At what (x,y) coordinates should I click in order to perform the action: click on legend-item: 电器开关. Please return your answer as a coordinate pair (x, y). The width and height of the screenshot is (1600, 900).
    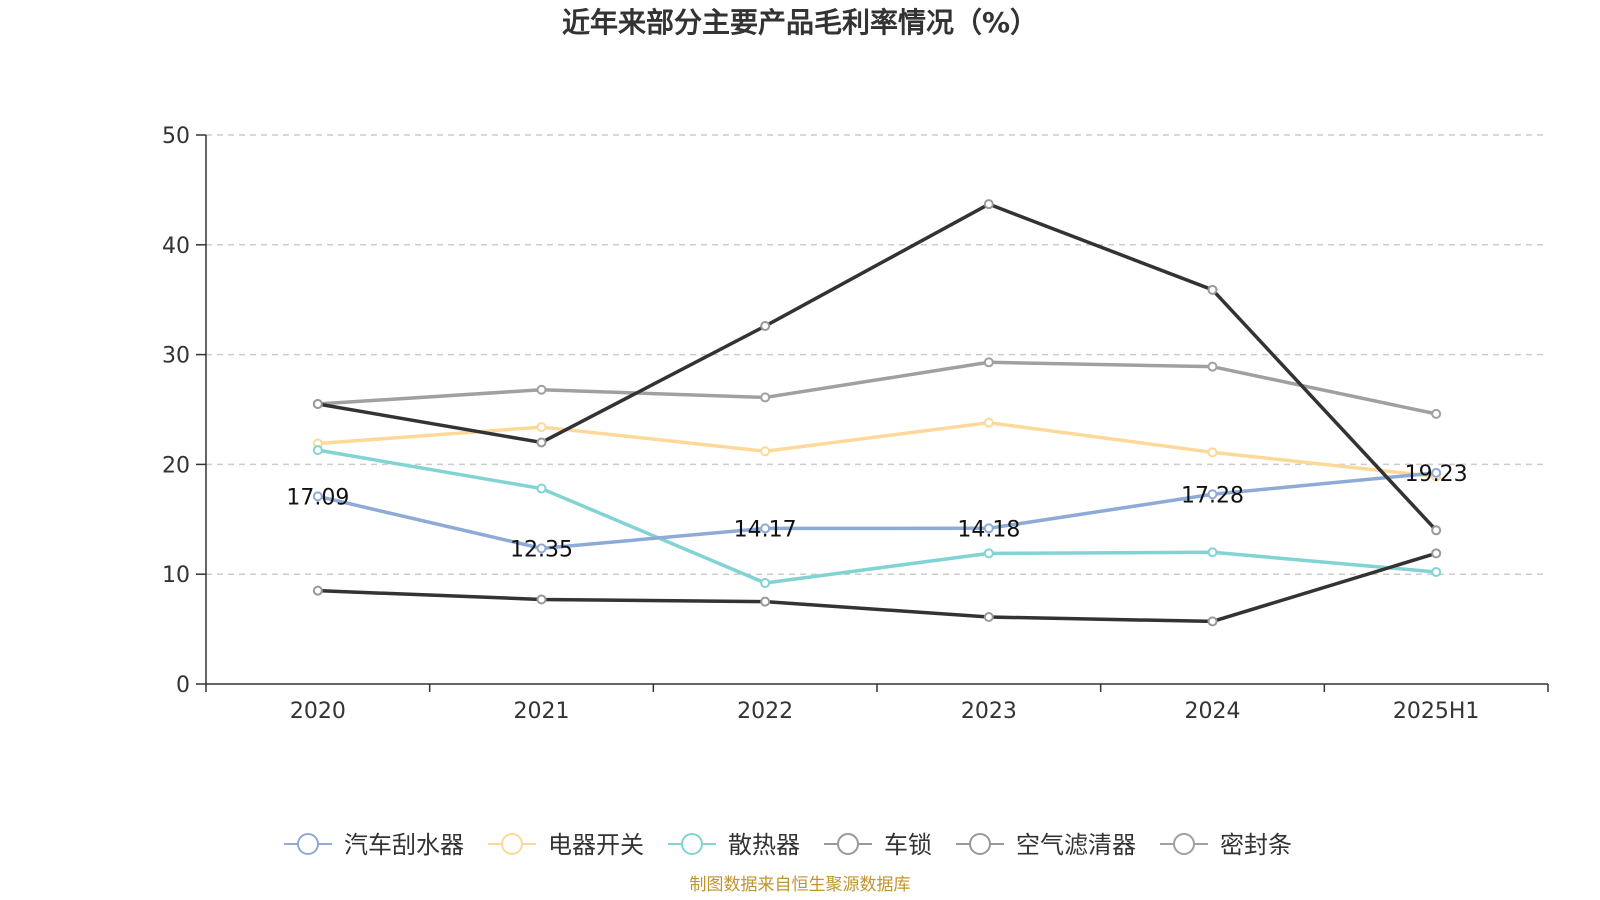
    Looking at the image, I should click on (566, 845).